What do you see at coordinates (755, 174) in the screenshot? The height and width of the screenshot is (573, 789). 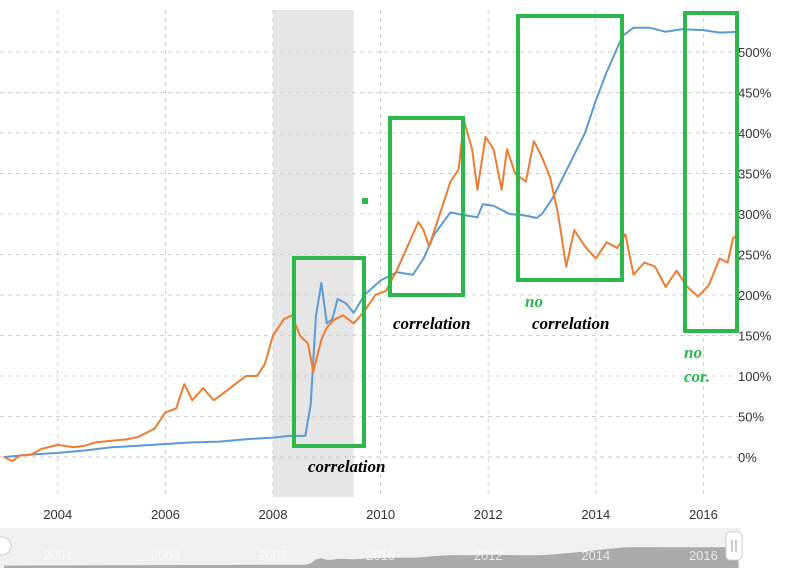 I see `y-tick-label: 350%` at bounding box center [755, 174].